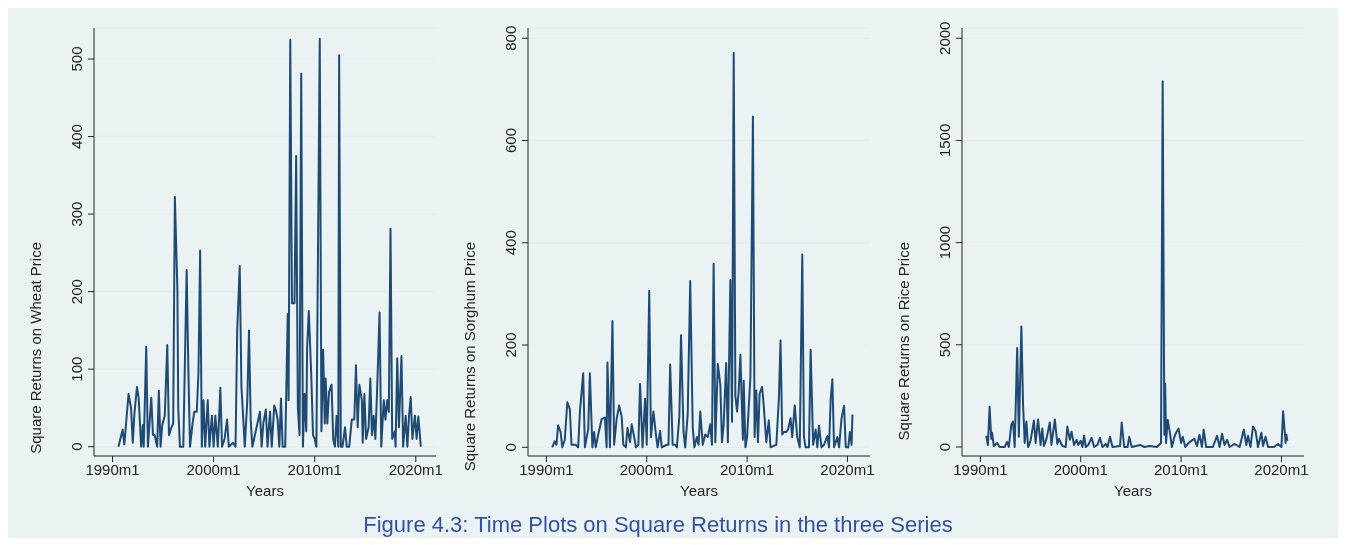  I want to click on y-tick-label: 100, so click(76, 369).